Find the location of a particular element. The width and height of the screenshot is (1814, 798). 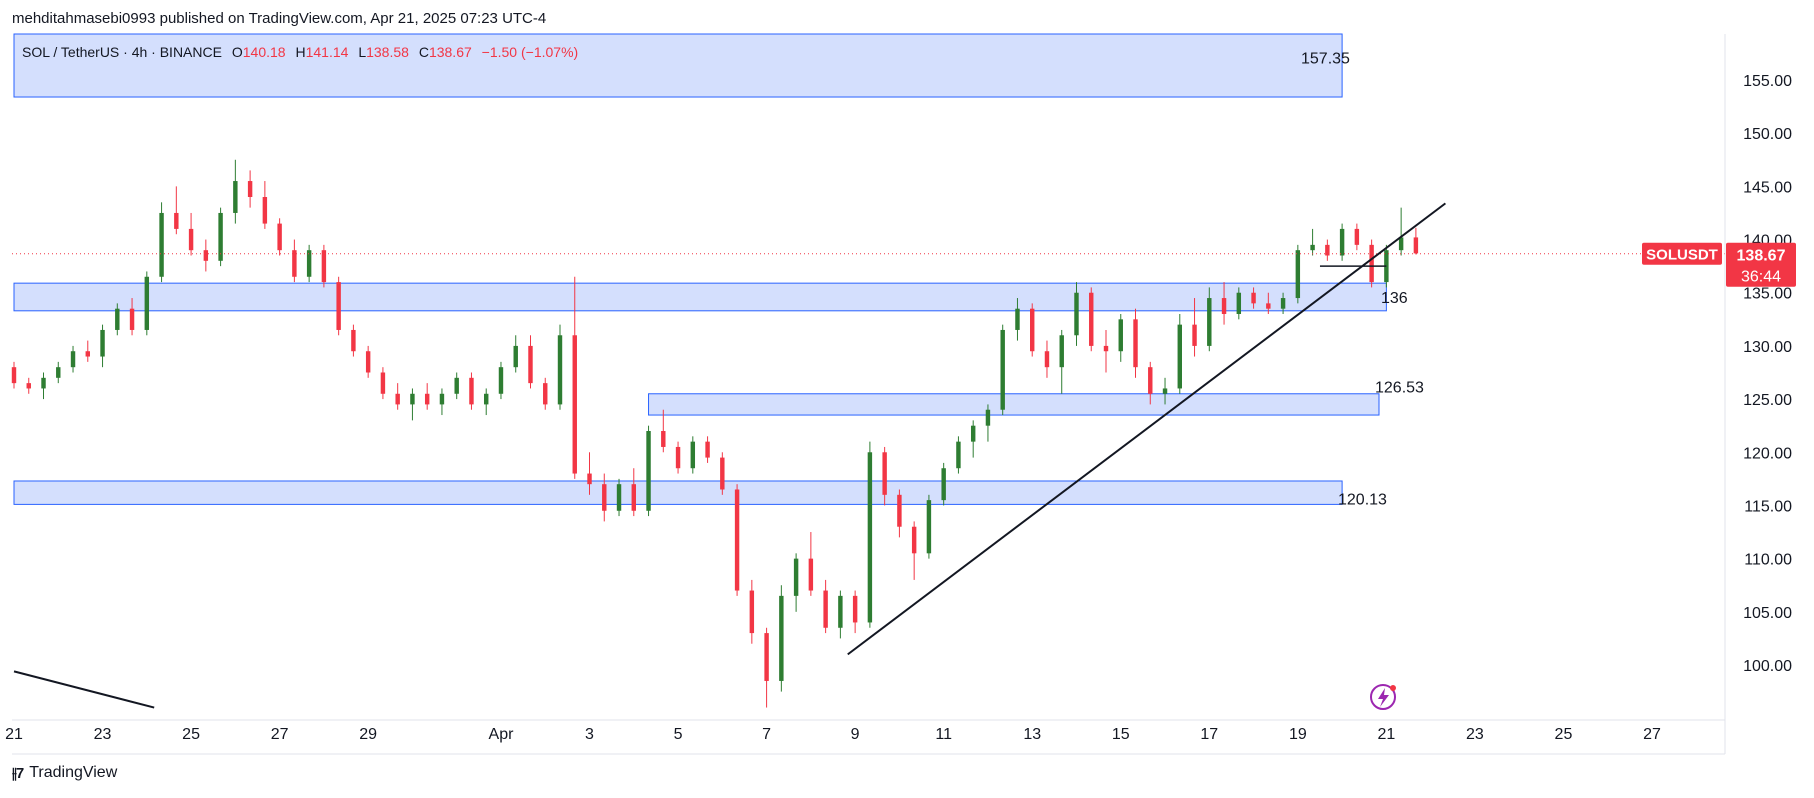

y-tick-label: 100.00 is located at coordinates (1767, 666).